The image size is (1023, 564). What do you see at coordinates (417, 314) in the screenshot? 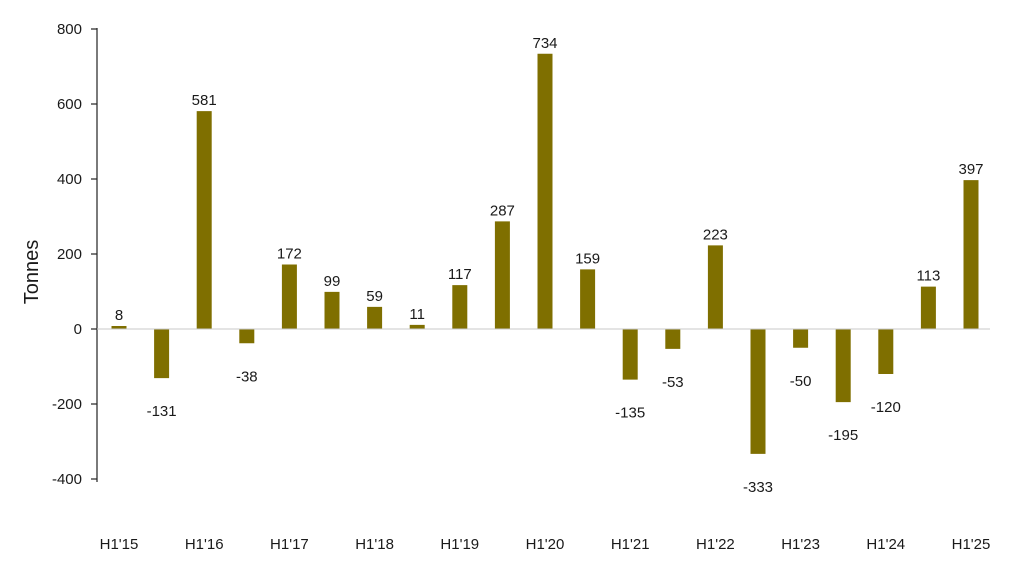
I see `data-label: 11` at bounding box center [417, 314].